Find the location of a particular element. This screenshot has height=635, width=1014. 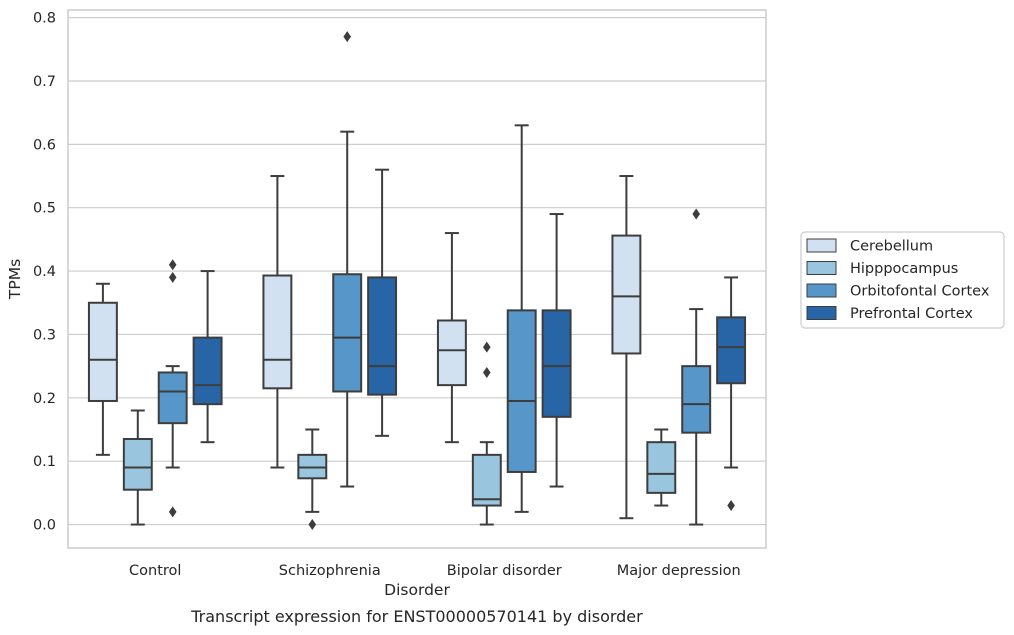

y-axis-ticks: 0.0 0.1 0.2 0.3 0.4 0.5 0.6 0.7 0.8 is located at coordinates (44, 272).